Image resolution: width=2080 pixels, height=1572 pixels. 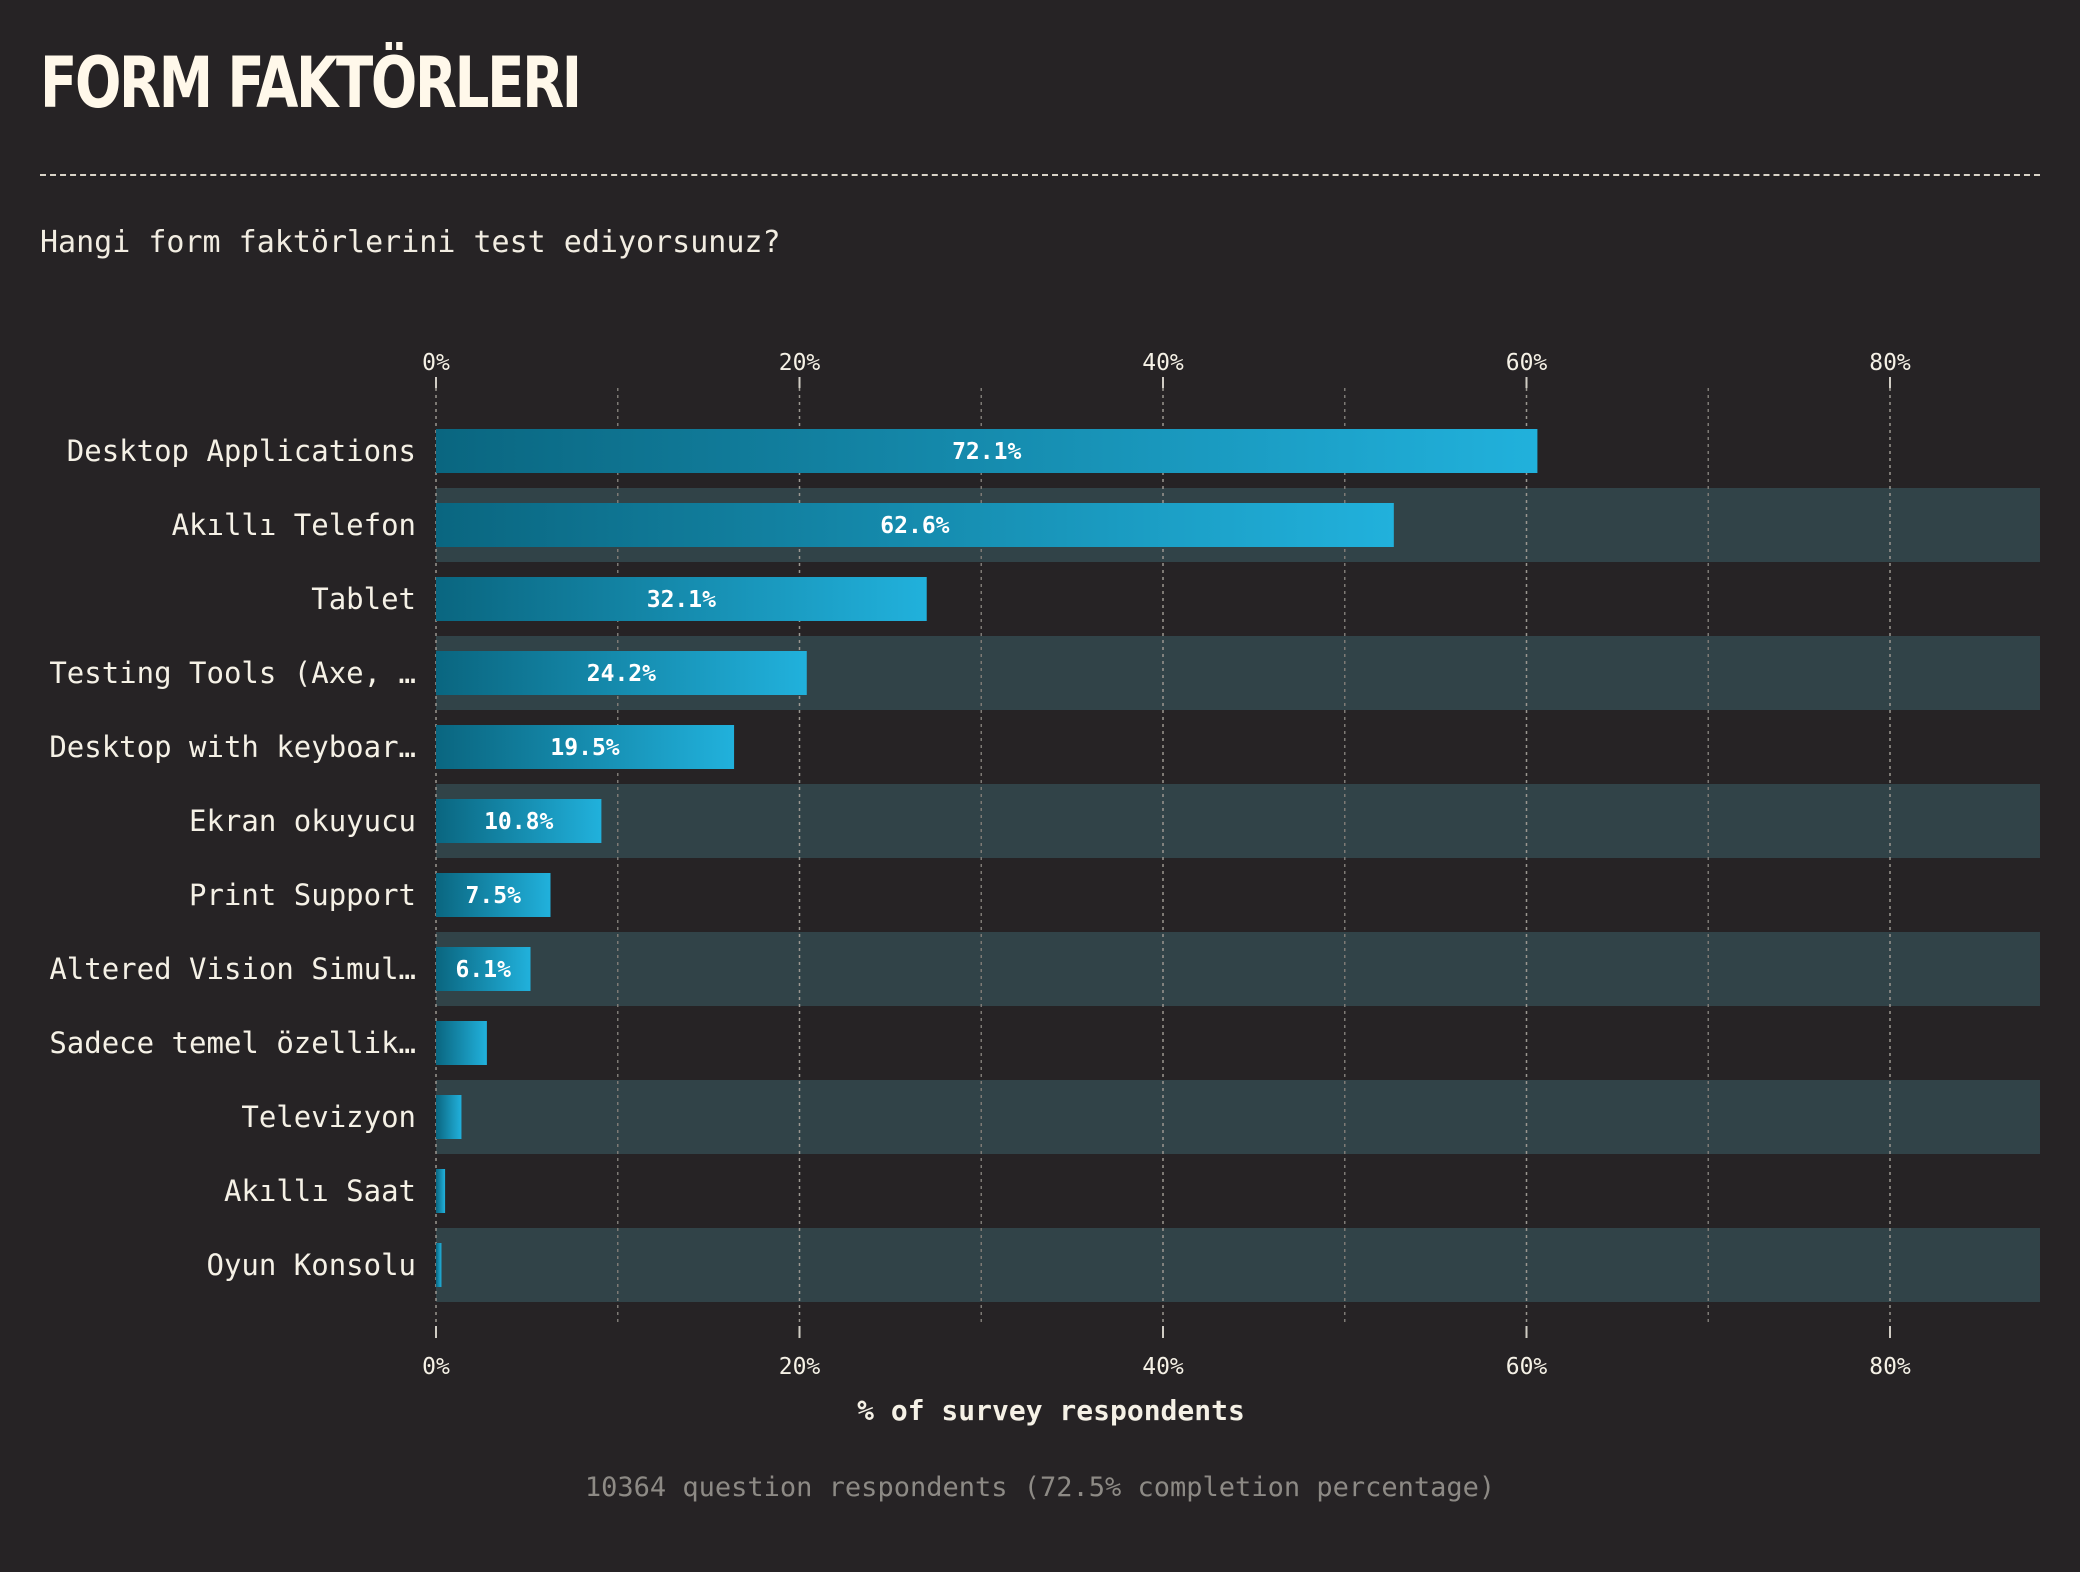 What do you see at coordinates (294, 525) in the screenshot?
I see `category-label: Akıllı Telefon` at bounding box center [294, 525].